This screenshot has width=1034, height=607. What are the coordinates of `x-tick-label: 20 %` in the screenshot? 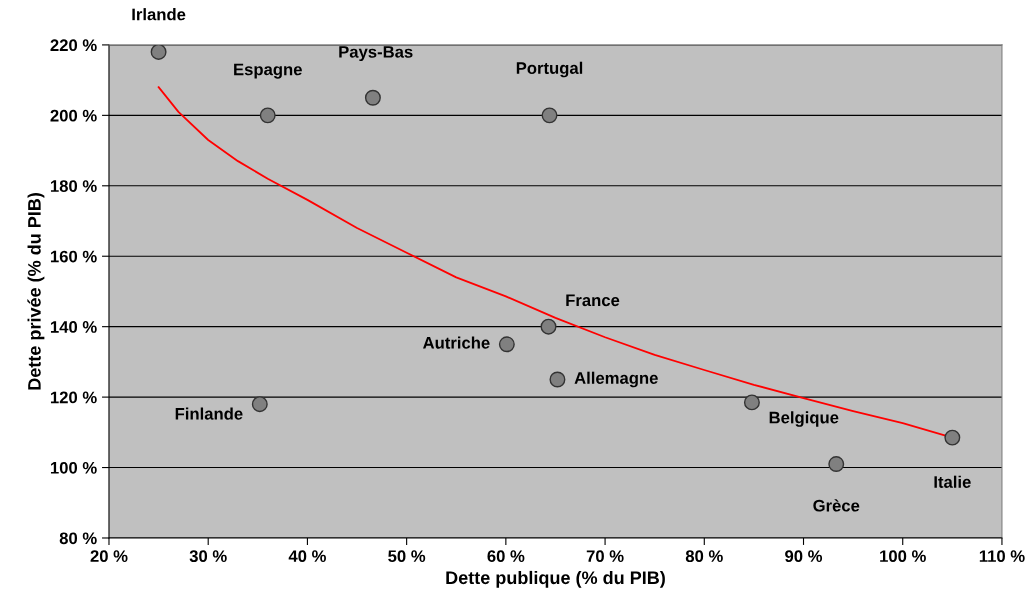 It's located at (109, 556).